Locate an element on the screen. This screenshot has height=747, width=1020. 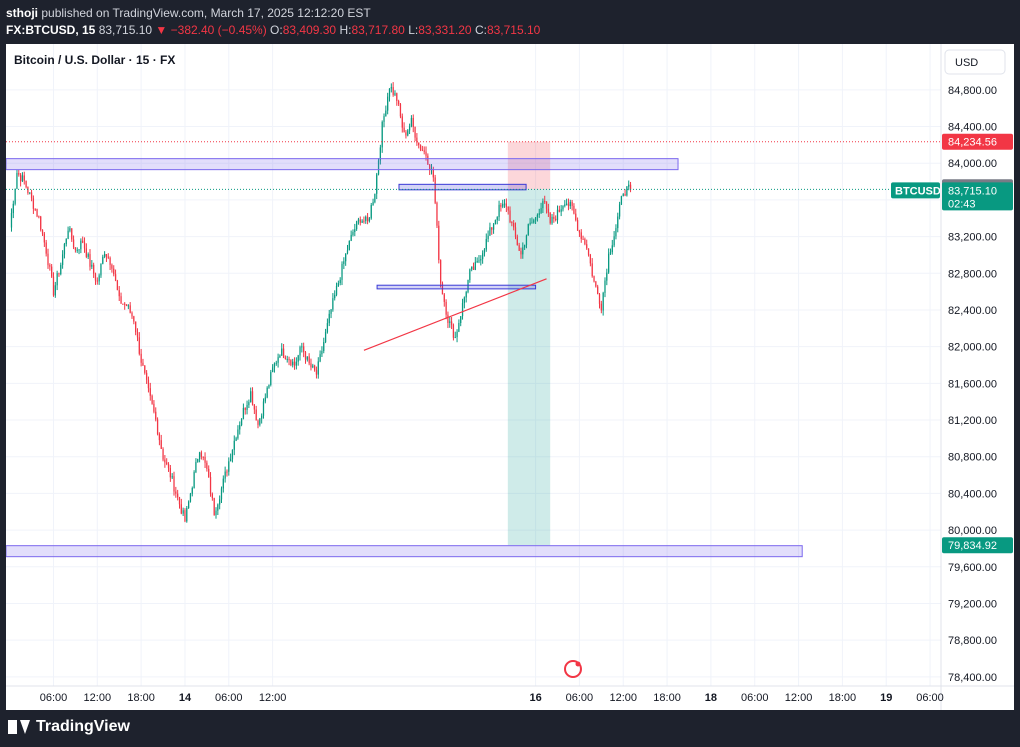
x-tick-label: 12:00 is located at coordinates (799, 698).